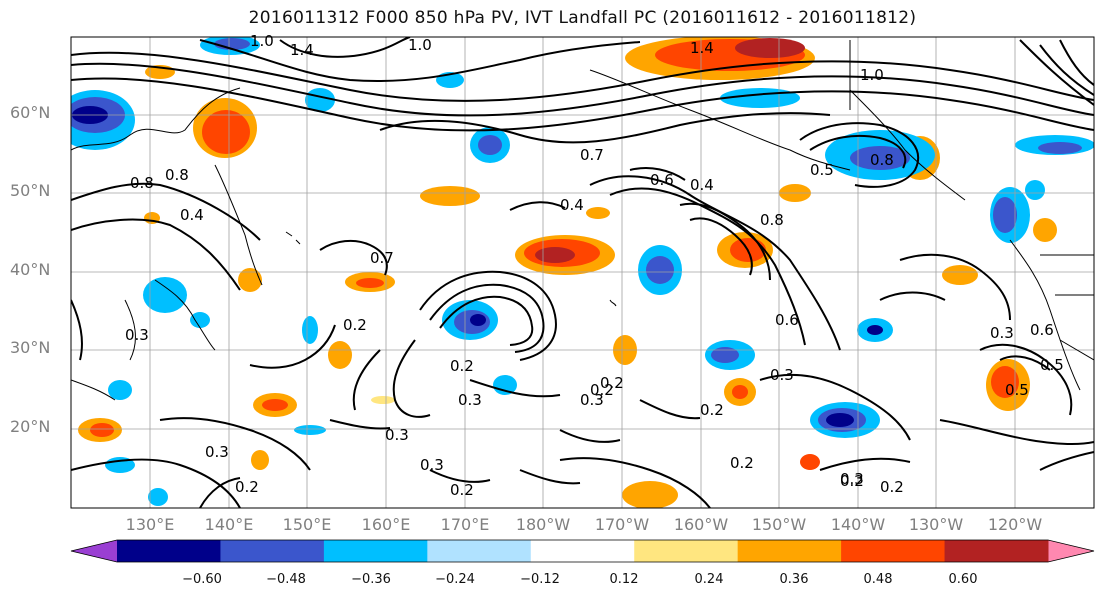 This screenshot has height=601, width=1105. I want to click on lon-label: 120°W, so click(1015, 524).